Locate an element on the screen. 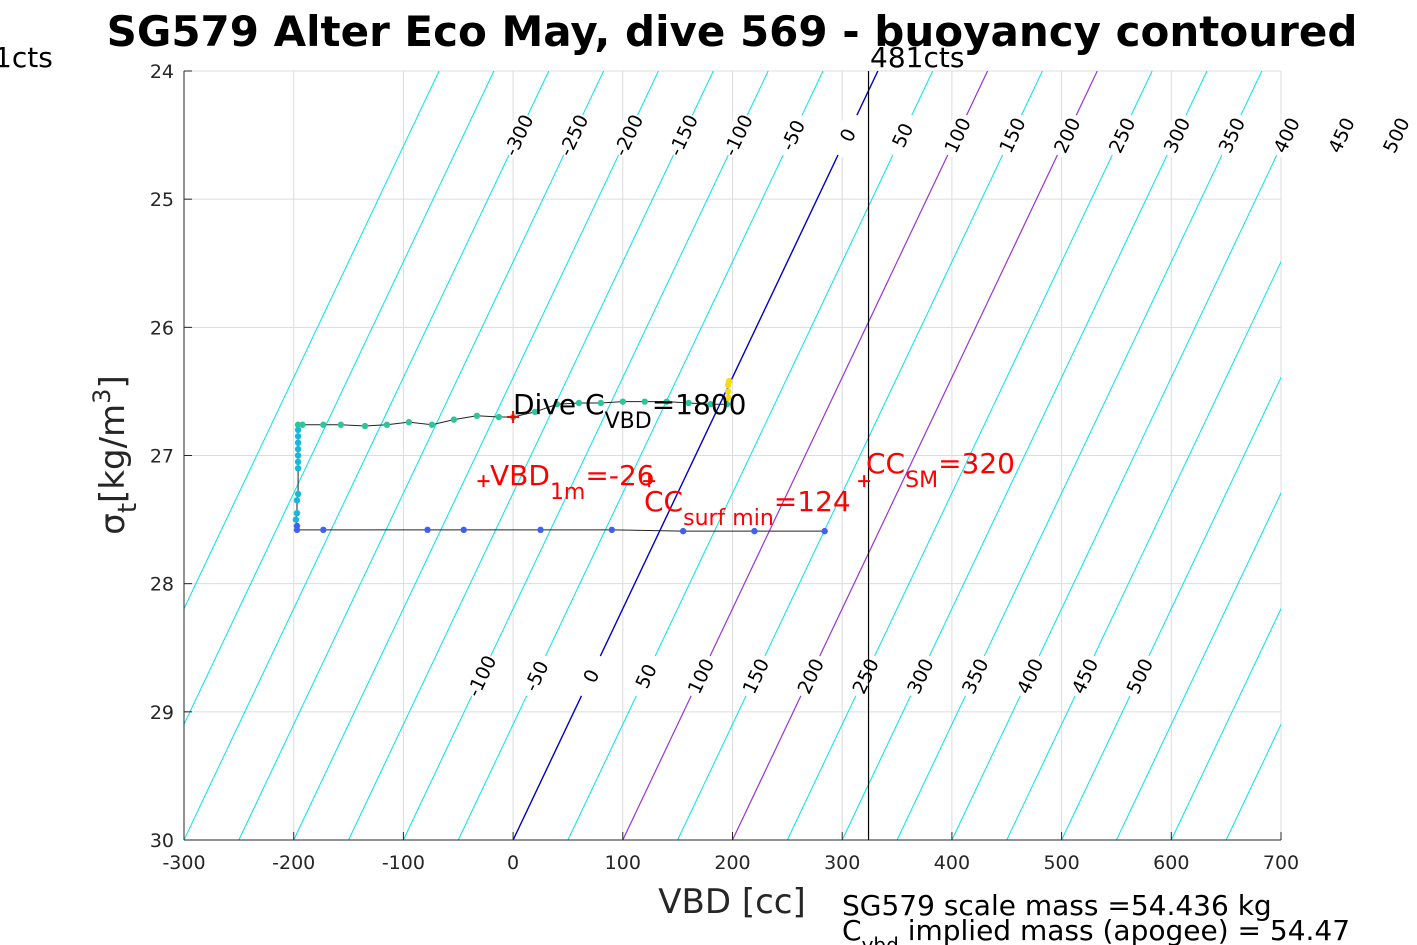 The image size is (1417, 945). x-axis-label: VBD [cc] is located at coordinates (732, 902).